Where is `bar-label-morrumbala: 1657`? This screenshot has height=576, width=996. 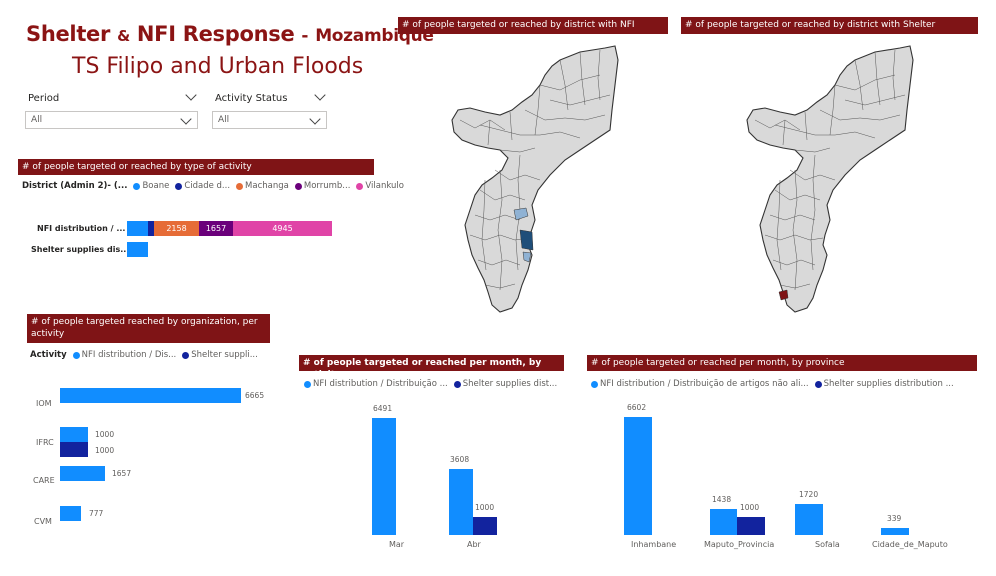
bar-label-morrumbala: 1657 is located at coordinates (216, 228).